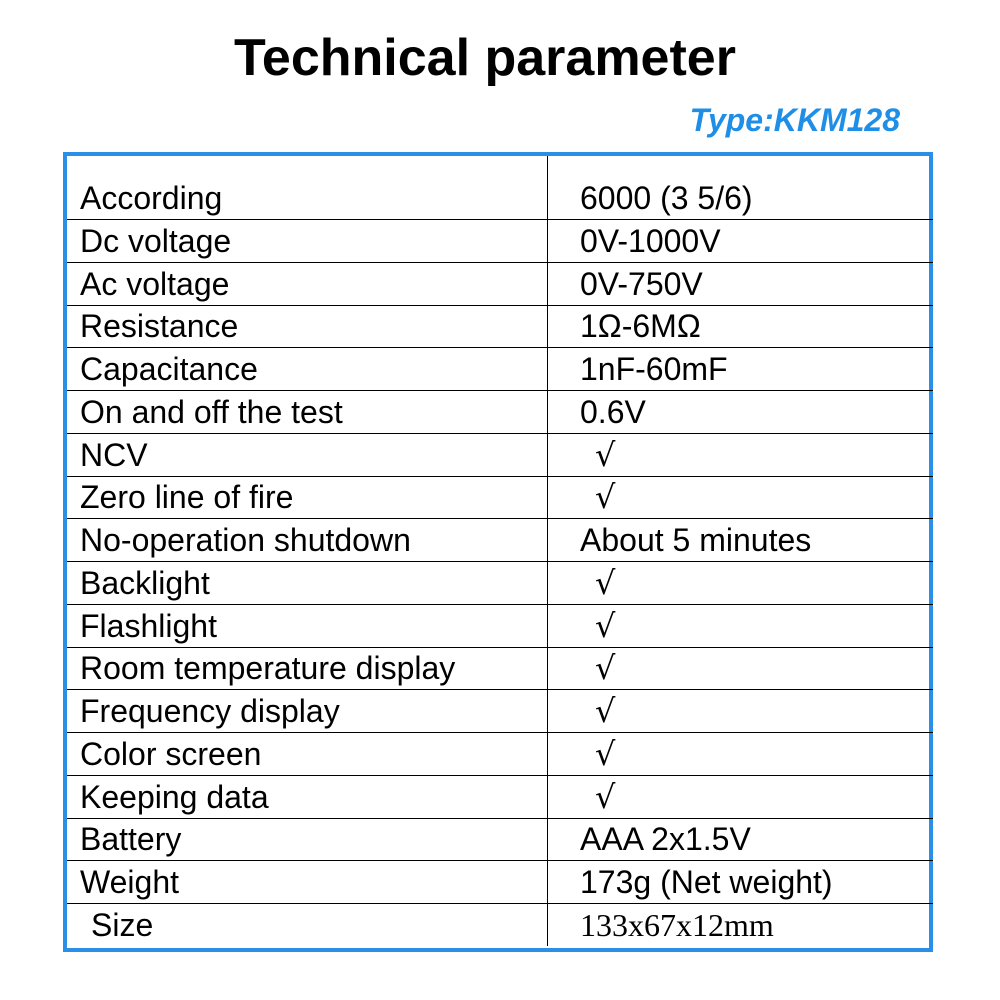 This screenshot has height=1000, width=1000. What do you see at coordinates (145, 582) in the screenshot?
I see `row-label: Backlight` at bounding box center [145, 582].